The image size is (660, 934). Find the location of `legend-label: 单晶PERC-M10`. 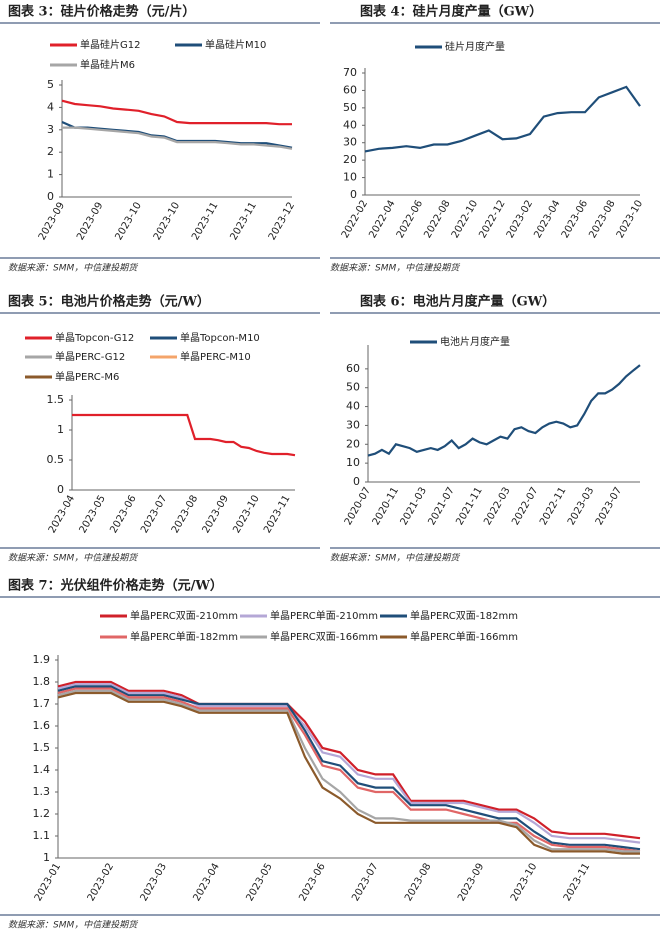

legend-label: 单晶PERC-M10 is located at coordinates (215, 357).